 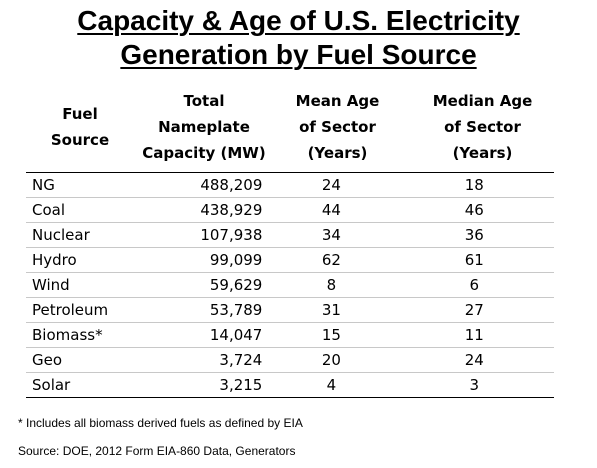 What do you see at coordinates (474, 285) in the screenshot?
I see `cell-median-age: 6` at bounding box center [474, 285].